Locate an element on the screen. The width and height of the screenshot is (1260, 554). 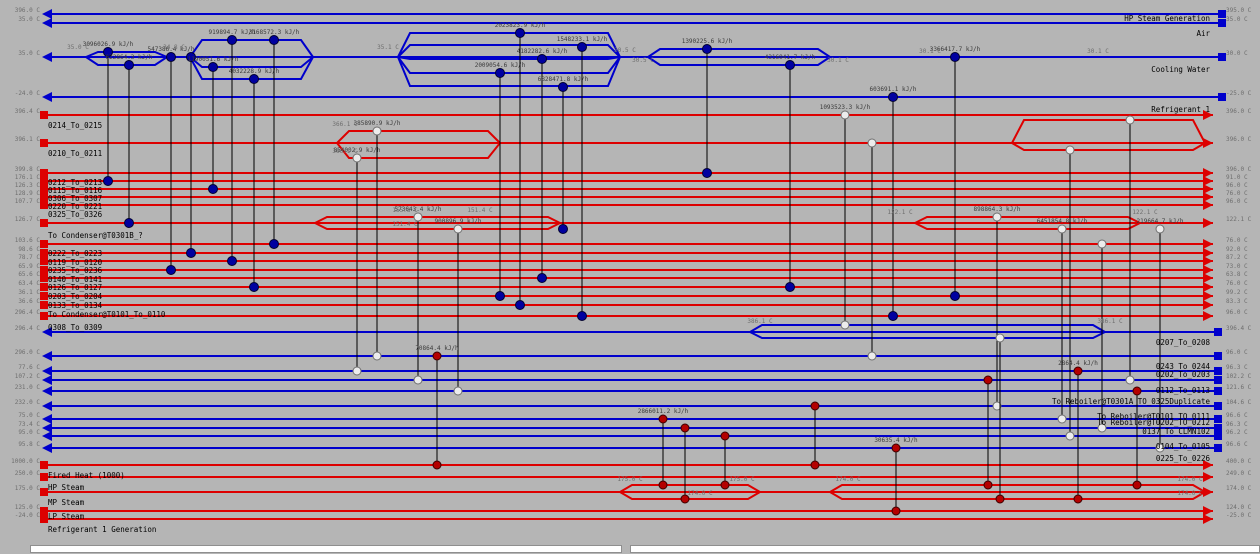
stream-arrow-s0140 is located at coordinates (1208, 270).